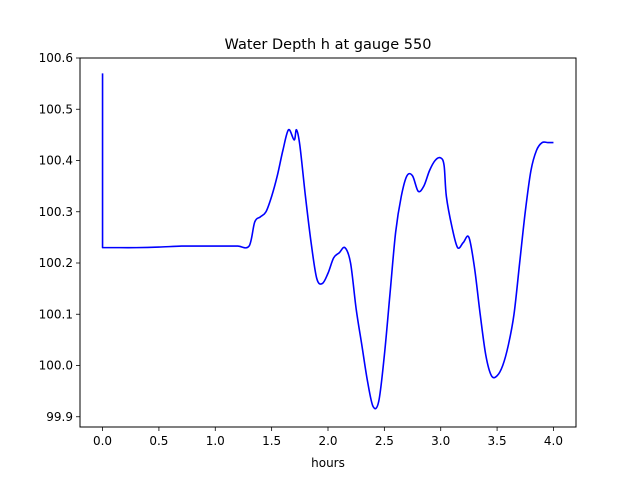 The image size is (640, 480). Describe the element at coordinates (384, 441) in the screenshot. I see `x-tick-label: 2.5` at that location.